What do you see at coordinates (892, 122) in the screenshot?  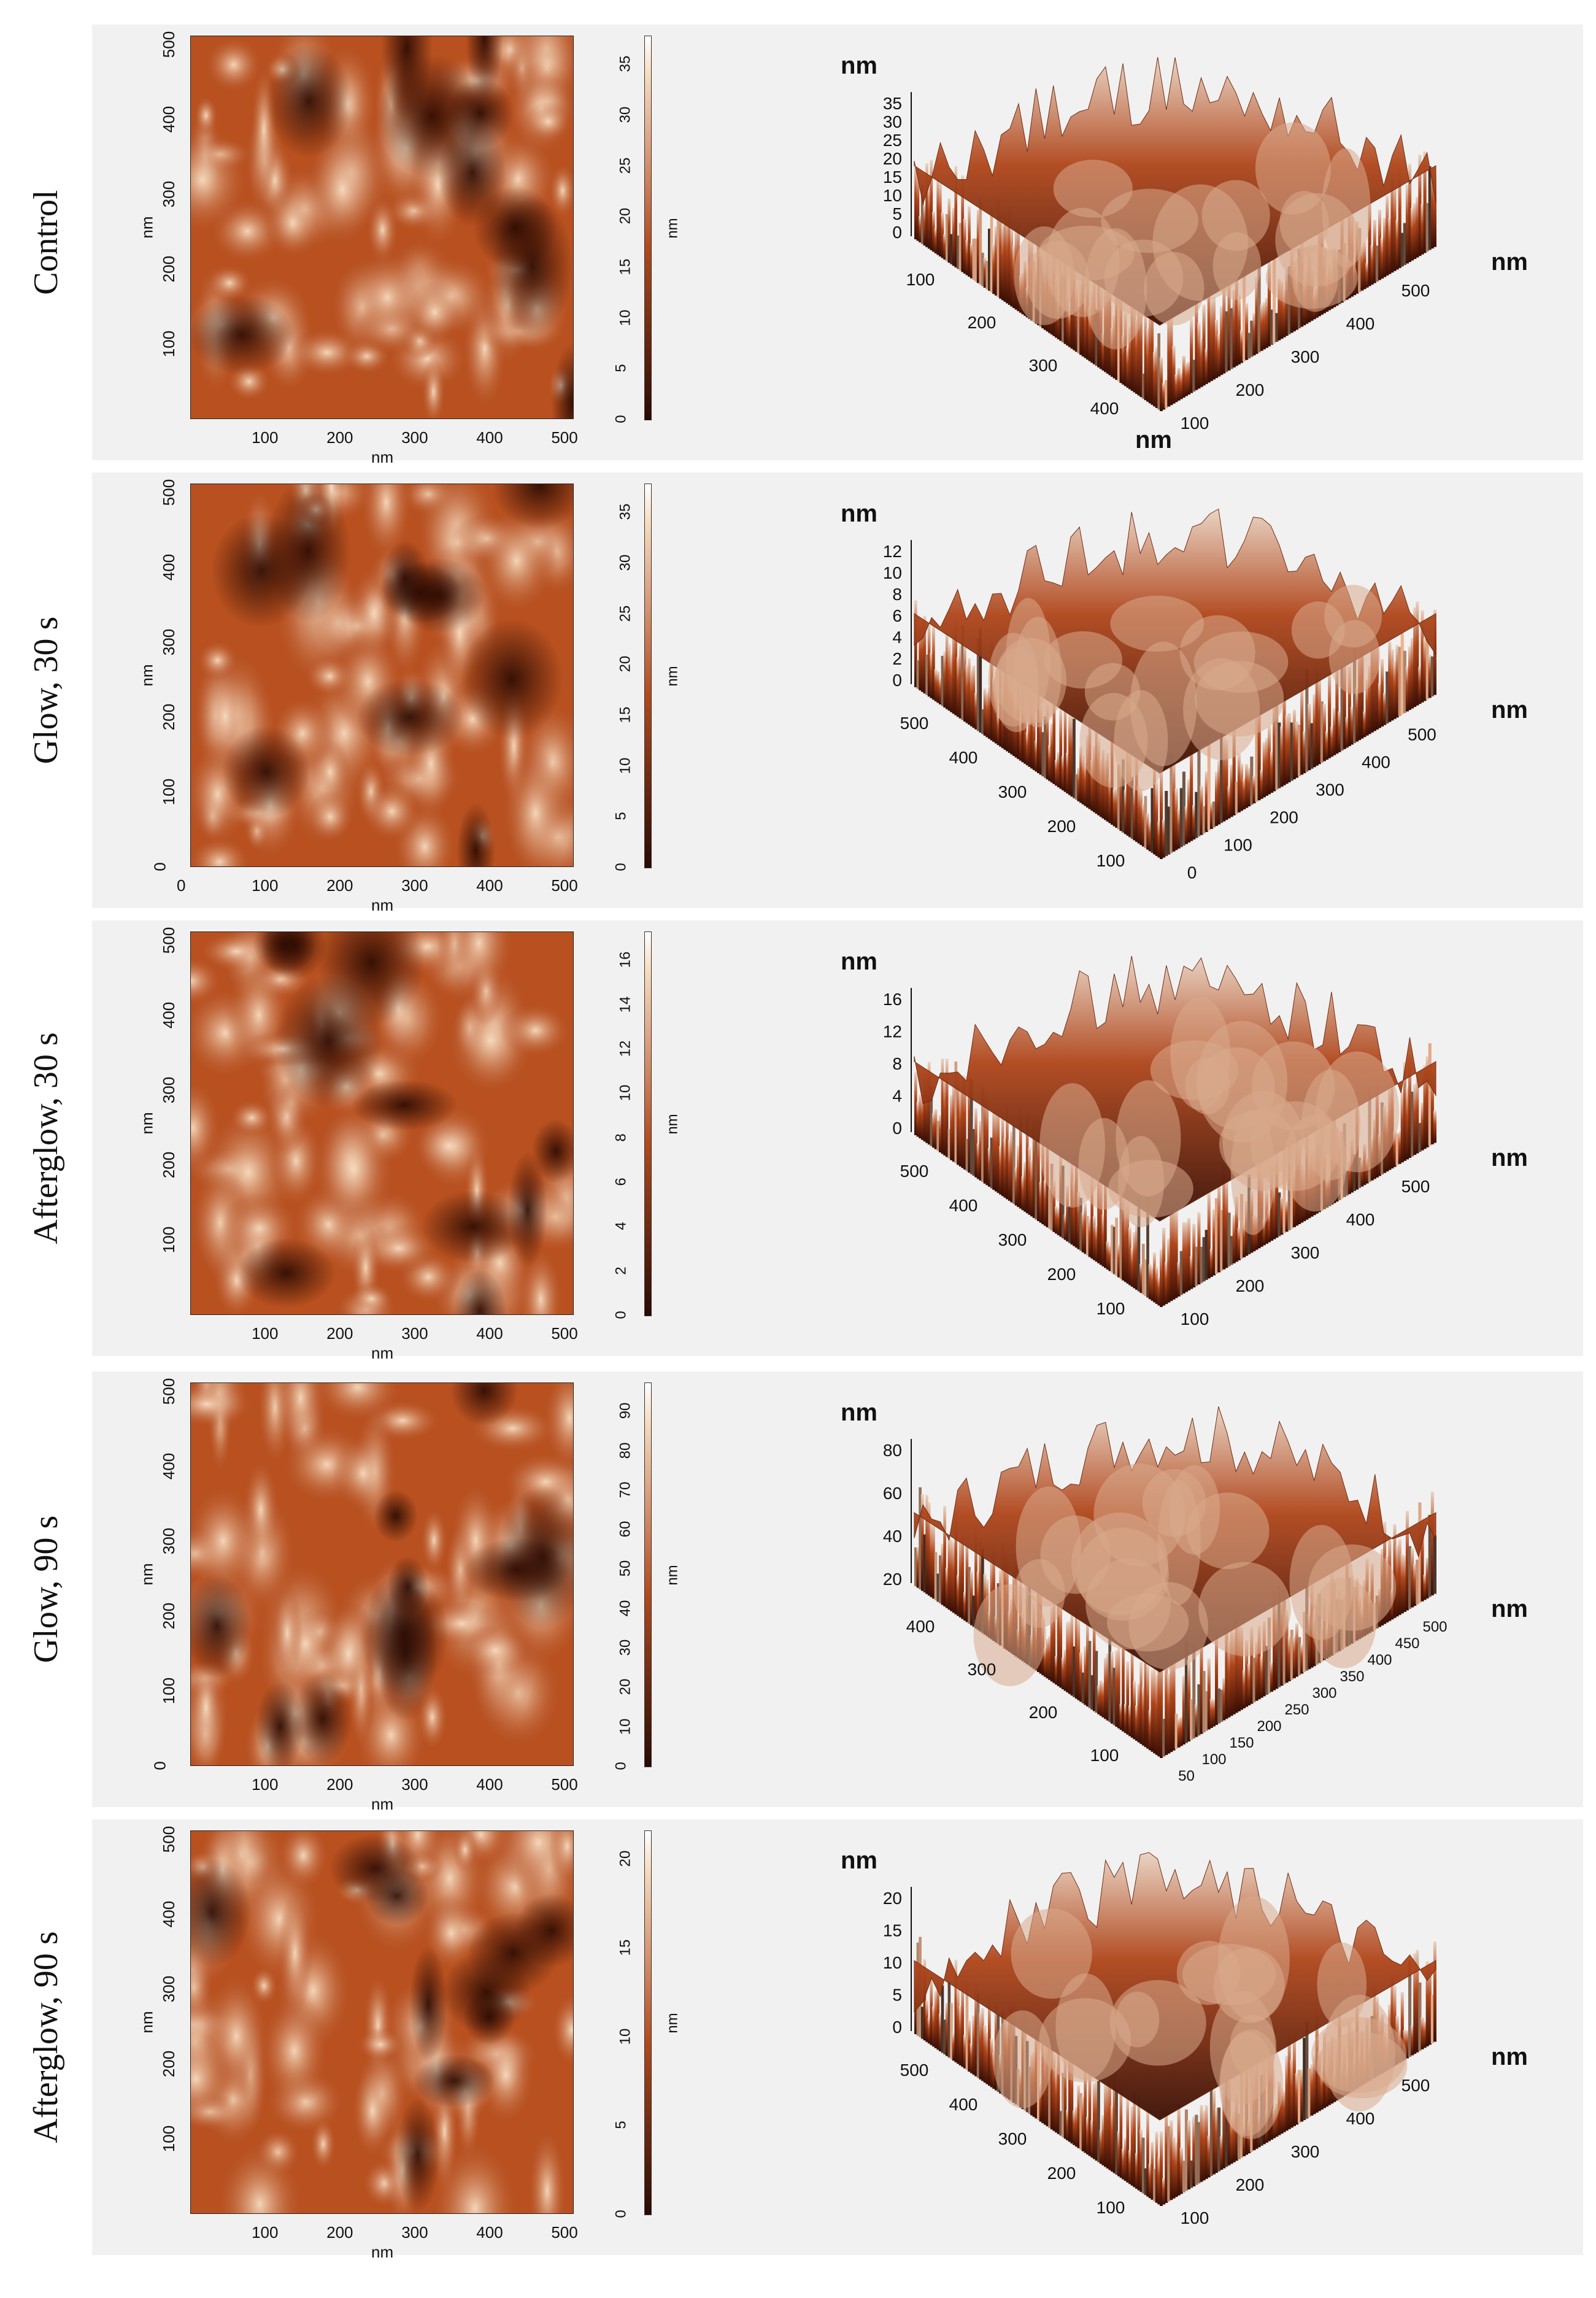 I see `surface-z-tick: 30` at bounding box center [892, 122].